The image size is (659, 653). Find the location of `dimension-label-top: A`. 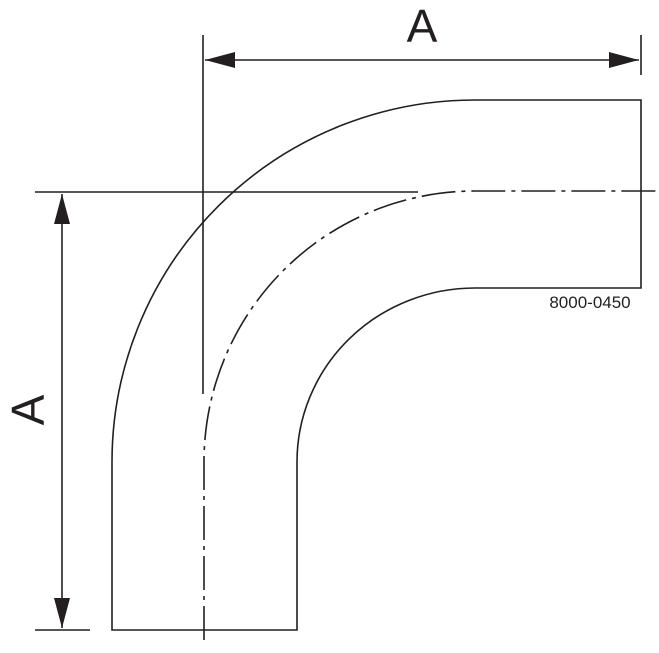

dimension-label-top: A is located at coordinates (422, 26).